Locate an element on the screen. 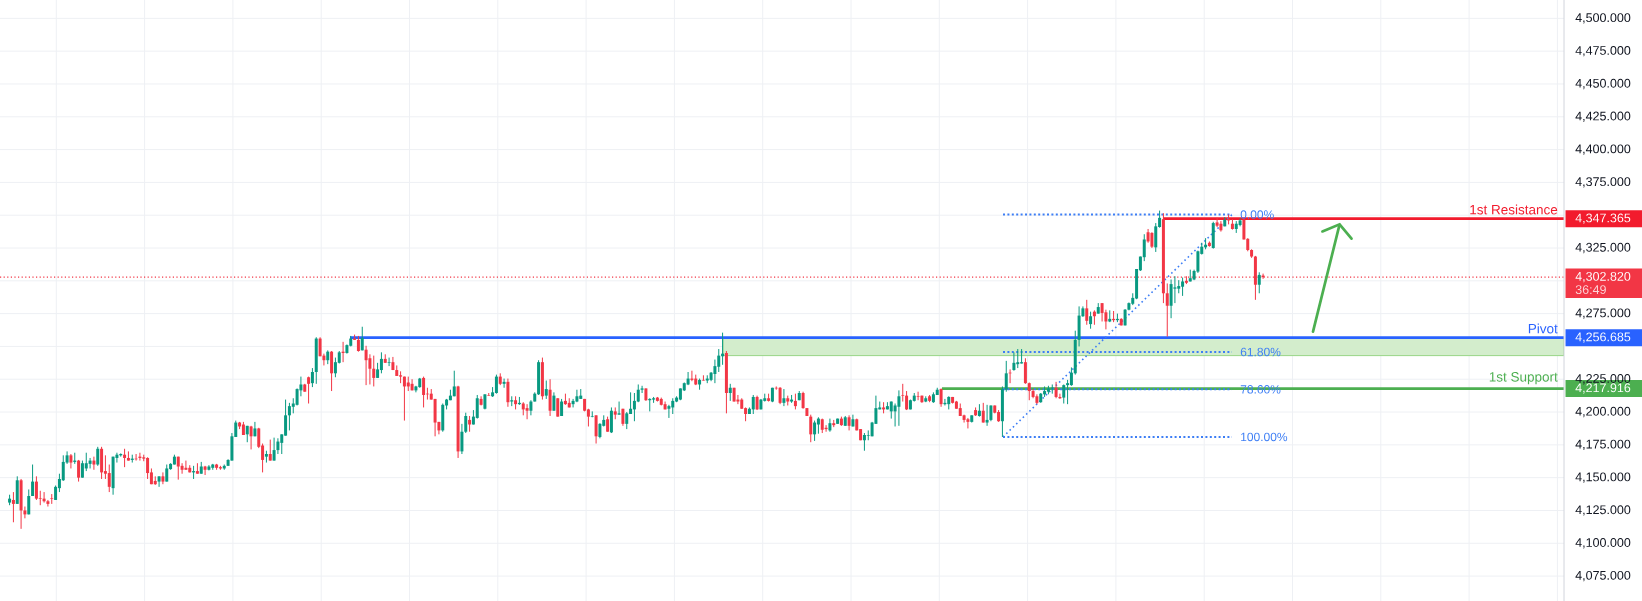 Image resolution: width=1642 pixels, height=601 pixels. y-tick-label: 4,217.916 is located at coordinates (1603, 388).